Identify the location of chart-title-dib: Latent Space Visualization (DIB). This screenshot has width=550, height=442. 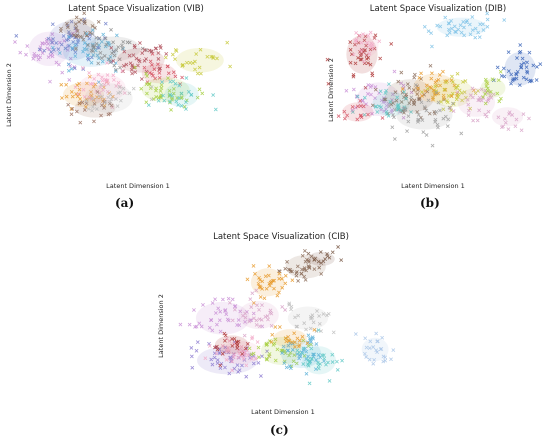
(438, 9).